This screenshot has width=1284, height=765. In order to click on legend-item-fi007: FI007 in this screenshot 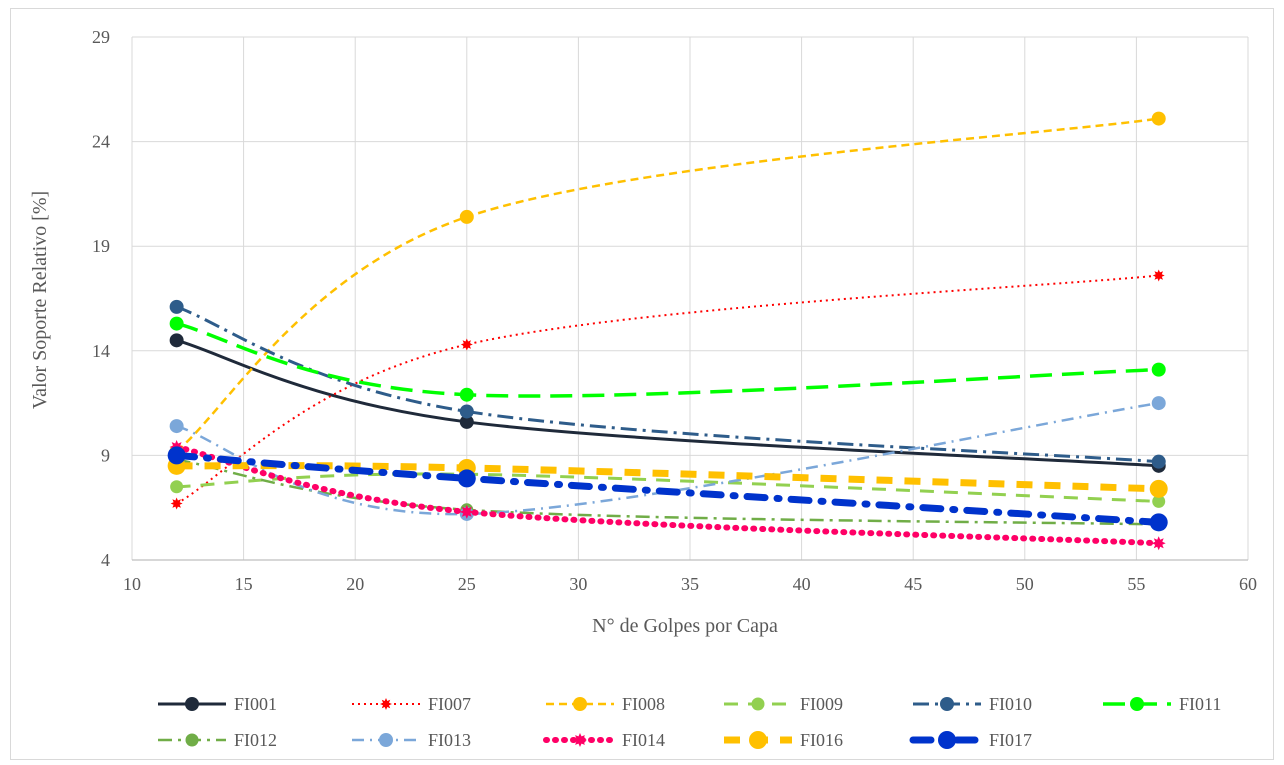, I will do `click(411, 704)`.